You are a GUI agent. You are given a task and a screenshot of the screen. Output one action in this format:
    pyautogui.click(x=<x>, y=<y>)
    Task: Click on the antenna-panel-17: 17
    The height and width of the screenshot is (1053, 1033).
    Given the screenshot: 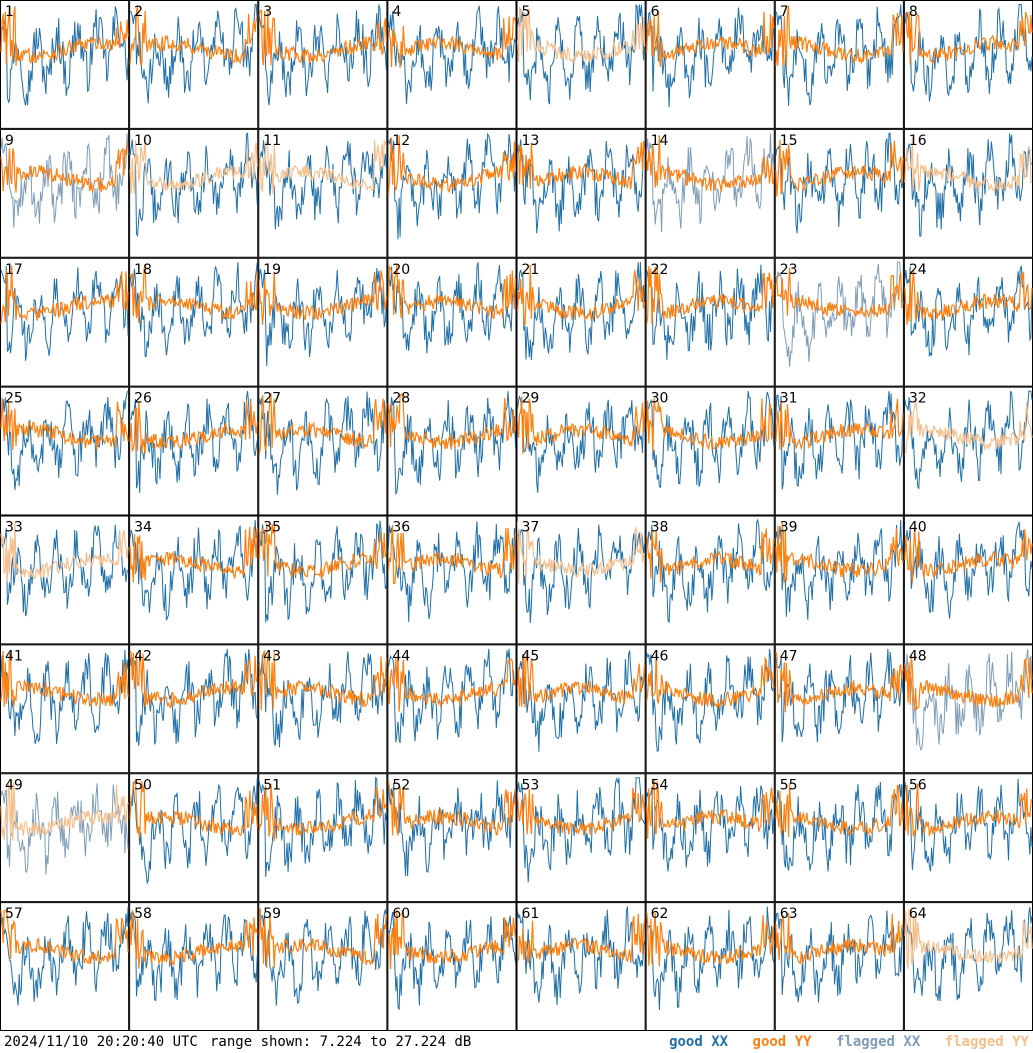 What is the action you would take?
    pyautogui.click(x=65, y=322)
    